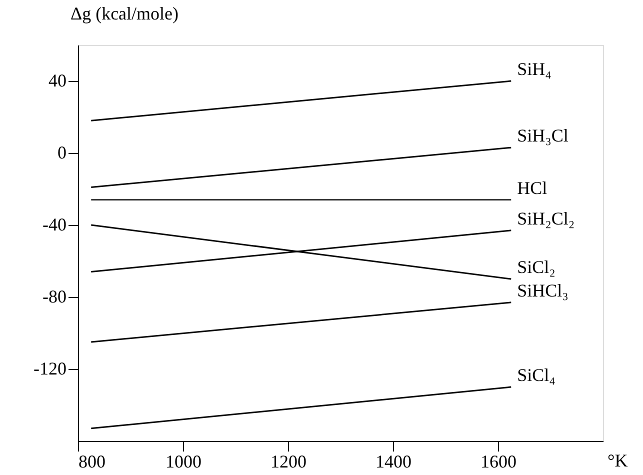 The image size is (643, 475). What do you see at coordinates (62, 152) in the screenshot?
I see `y-tick-label: 0` at bounding box center [62, 152].